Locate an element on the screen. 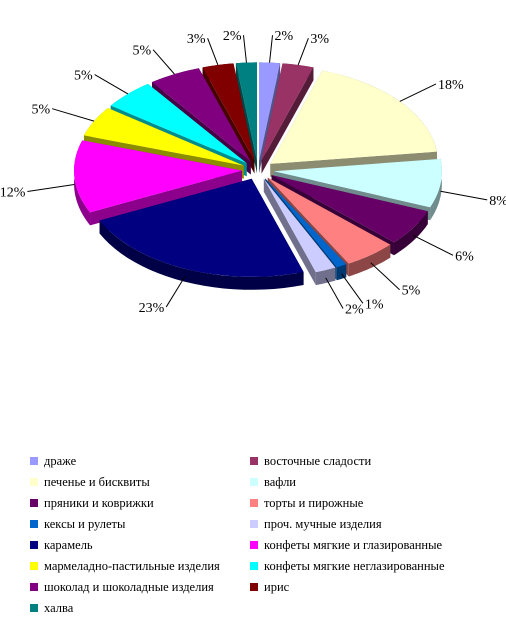 Image resolution: width=506 pixels, height=635 pixels. legend-item: кексы и рулеты is located at coordinates (77, 524).